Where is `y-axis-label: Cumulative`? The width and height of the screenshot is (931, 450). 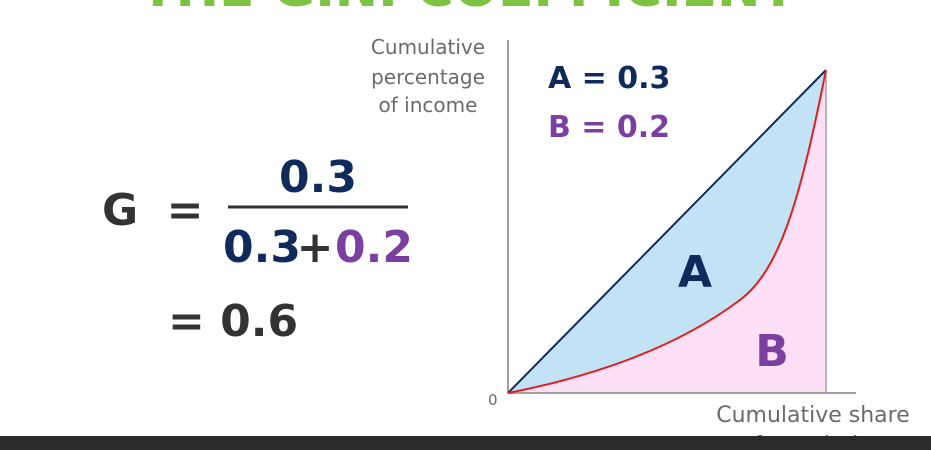 y-axis-label: Cumulative is located at coordinates (428, 47).